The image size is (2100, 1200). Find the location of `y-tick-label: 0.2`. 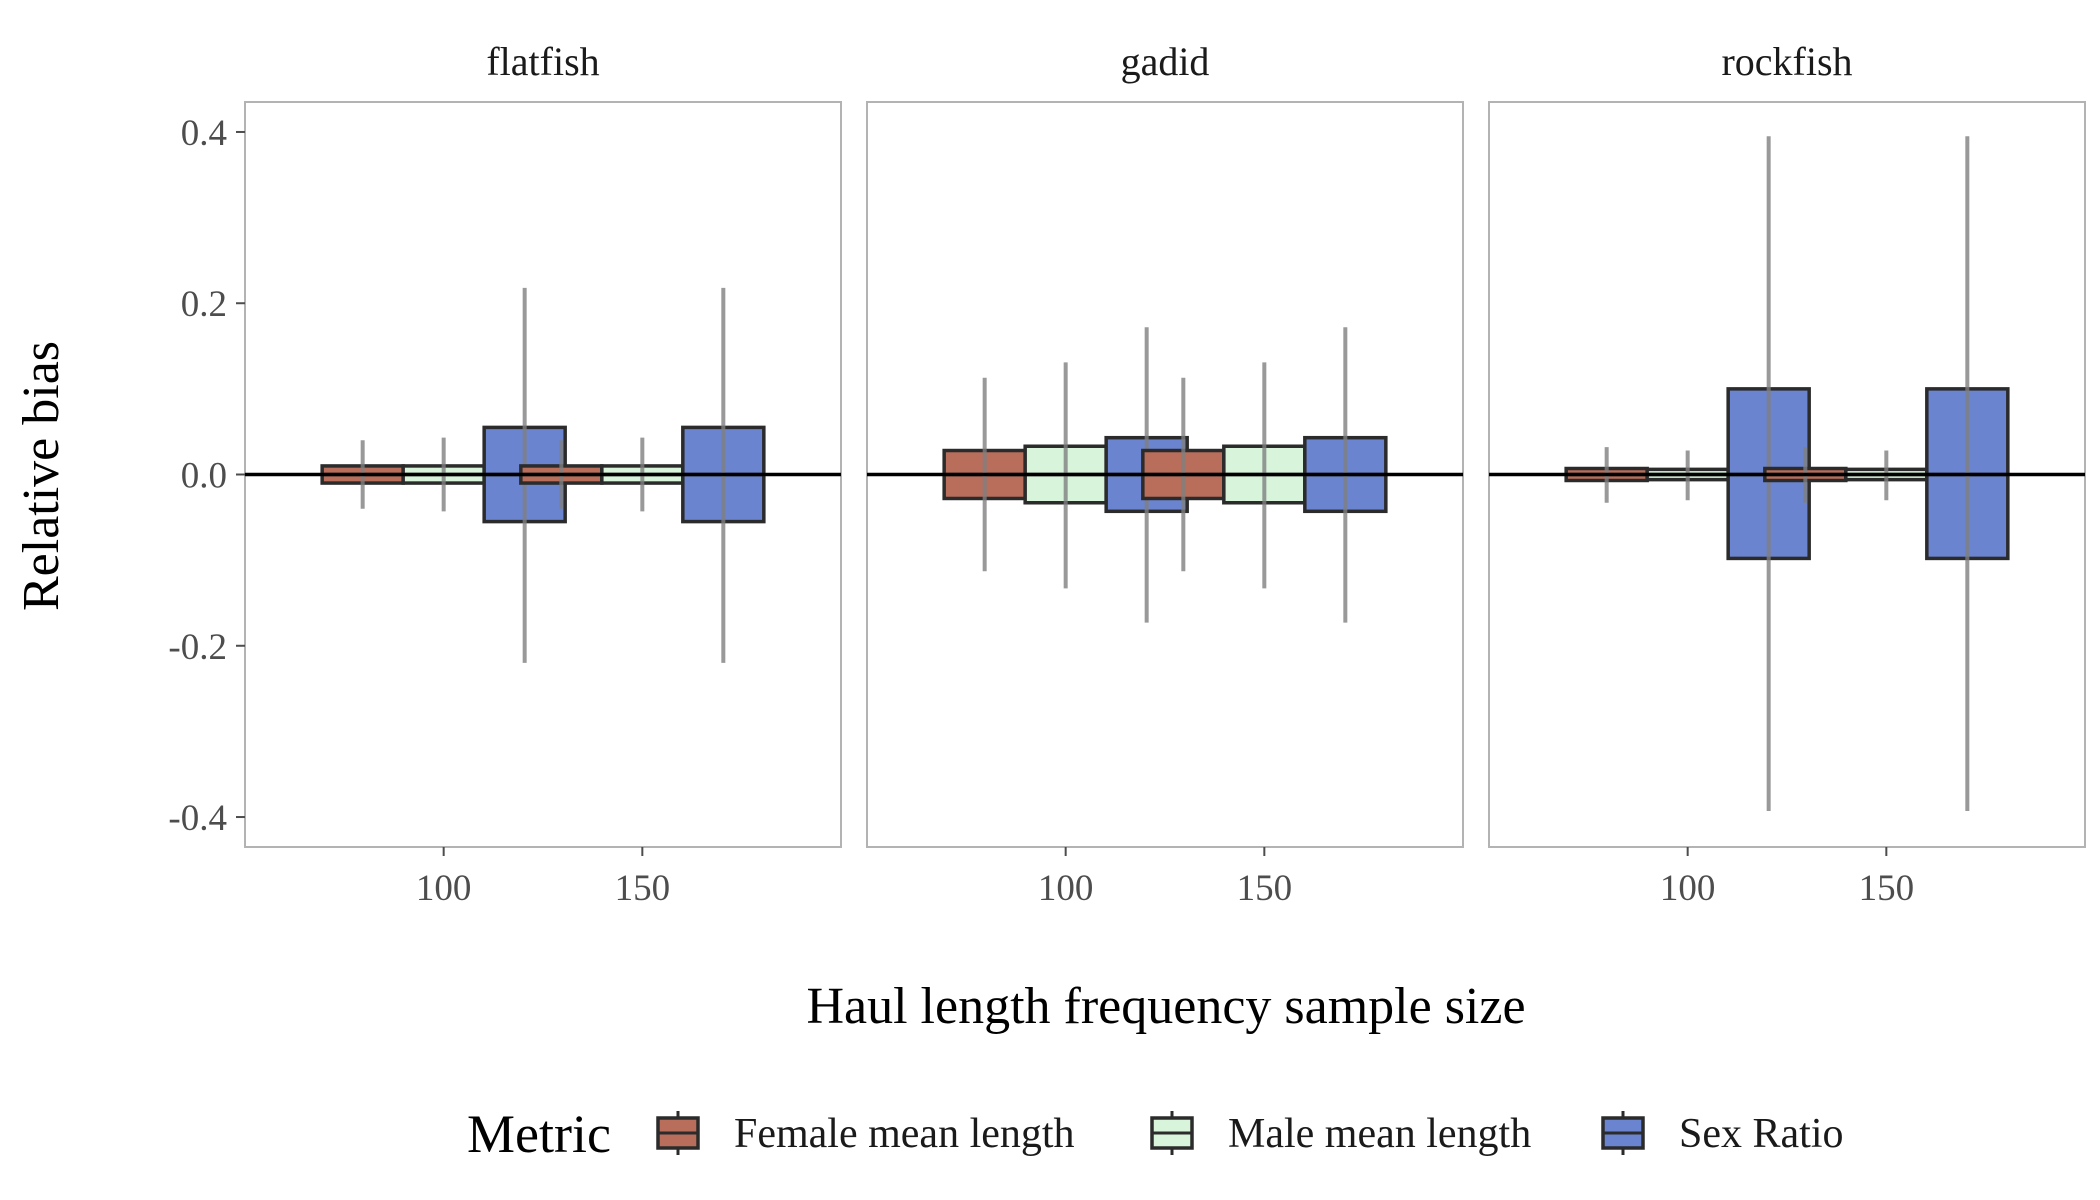

y-tick-label: 0.2 is located at coordinates (204, 304).